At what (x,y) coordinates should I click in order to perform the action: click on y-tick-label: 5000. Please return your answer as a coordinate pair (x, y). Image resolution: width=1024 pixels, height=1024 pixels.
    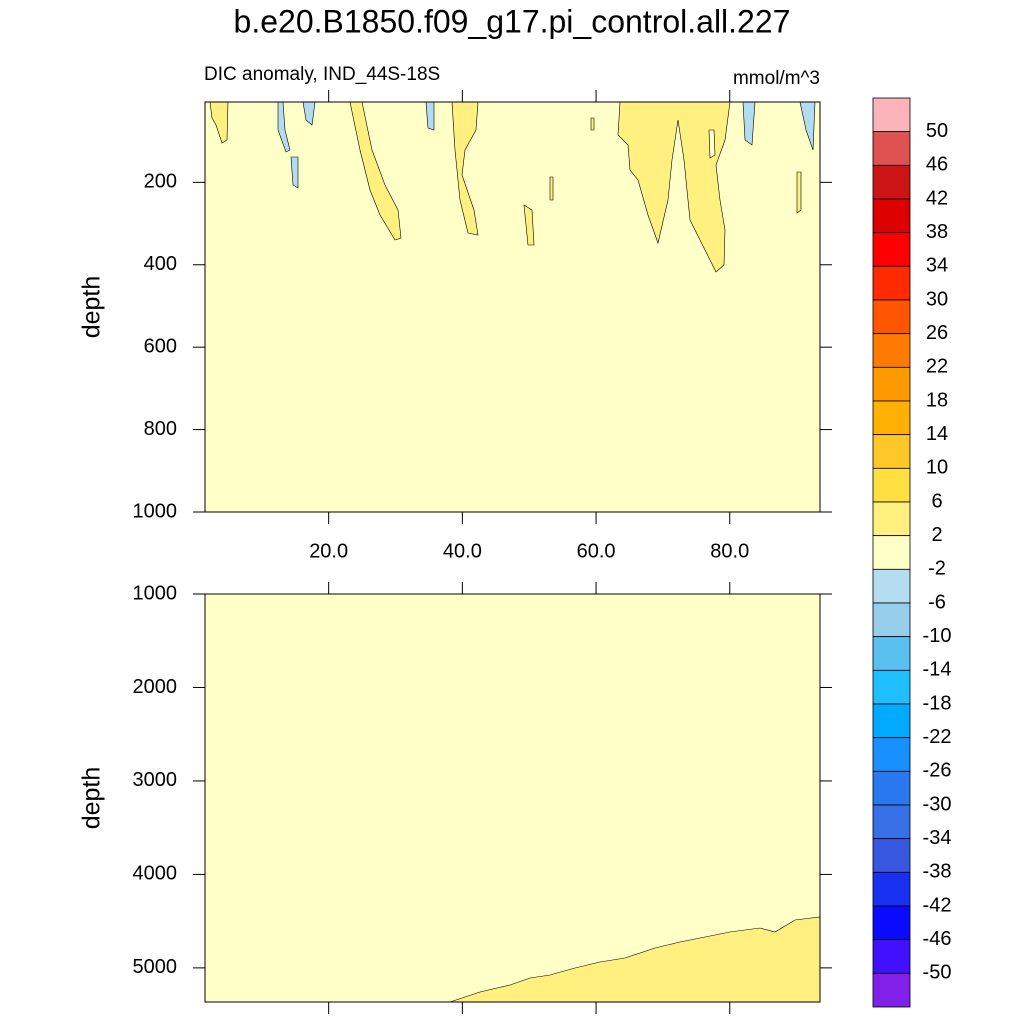
    Looking at the image, I should click on (155, 967).